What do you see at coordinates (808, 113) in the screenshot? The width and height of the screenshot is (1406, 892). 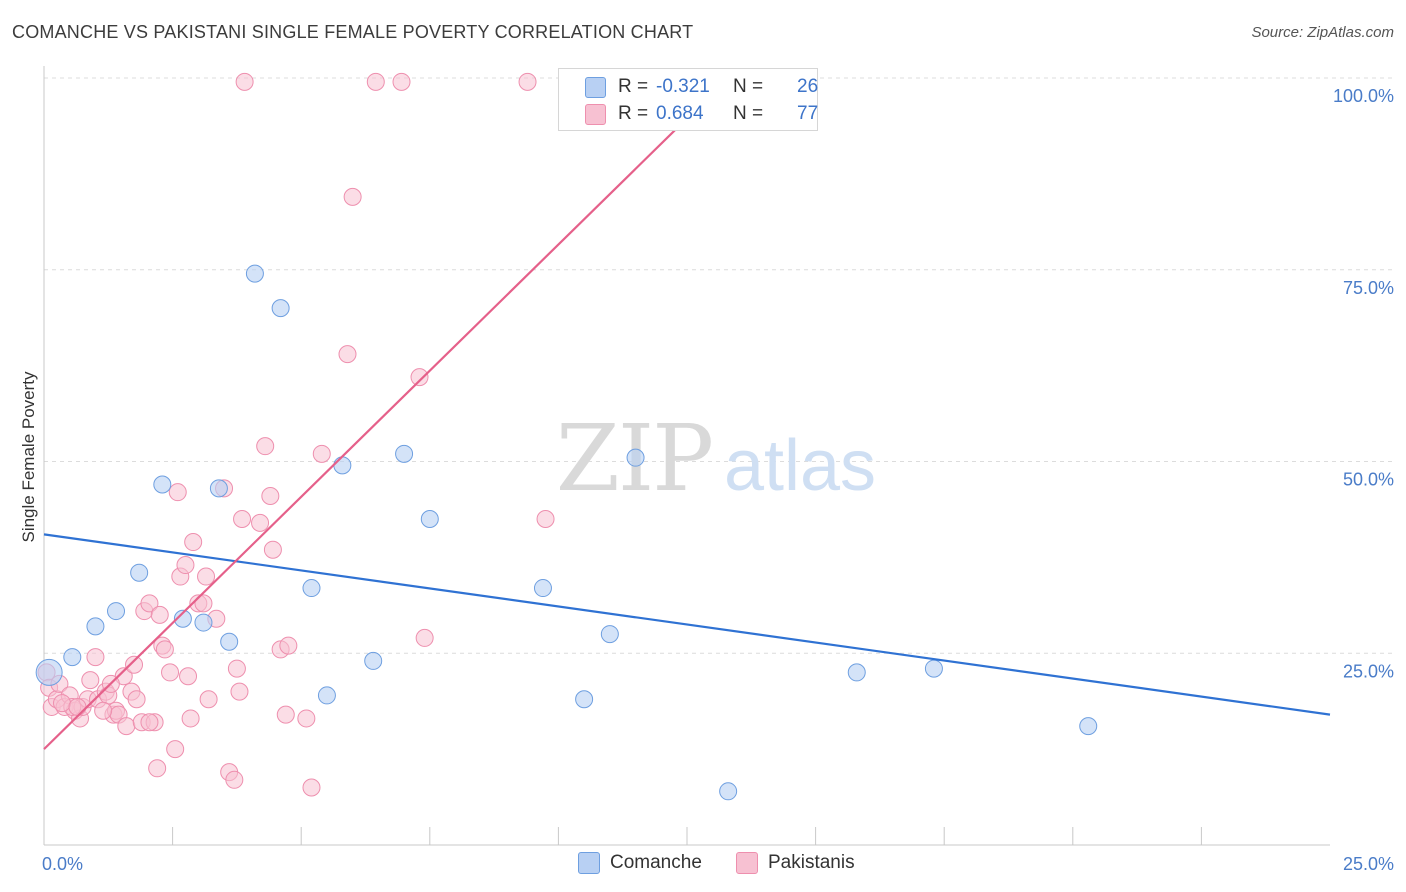 I see `legend-n-value: 77` at bounding box center [808, 113].